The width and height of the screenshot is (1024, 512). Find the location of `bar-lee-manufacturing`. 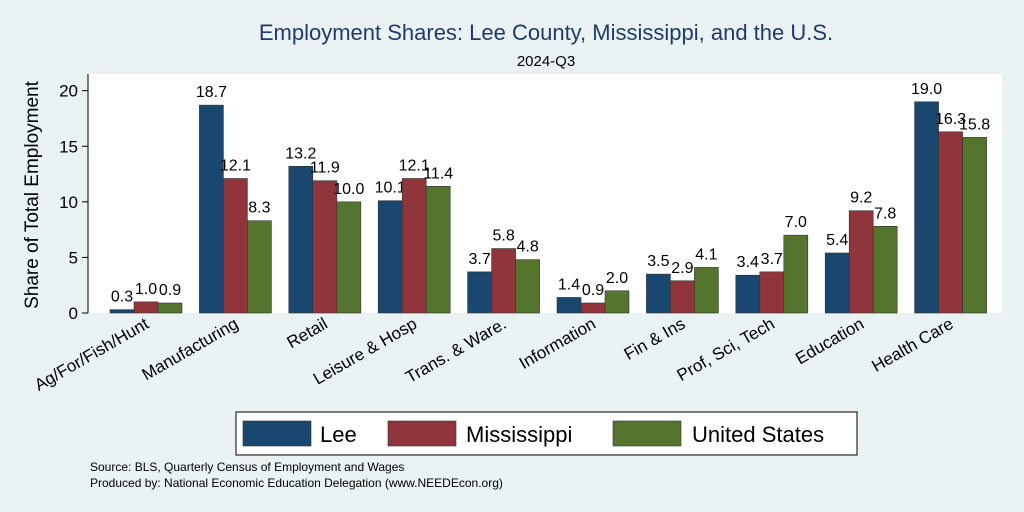

bar-lee-manufacturing is located at coordinates (211, 209).